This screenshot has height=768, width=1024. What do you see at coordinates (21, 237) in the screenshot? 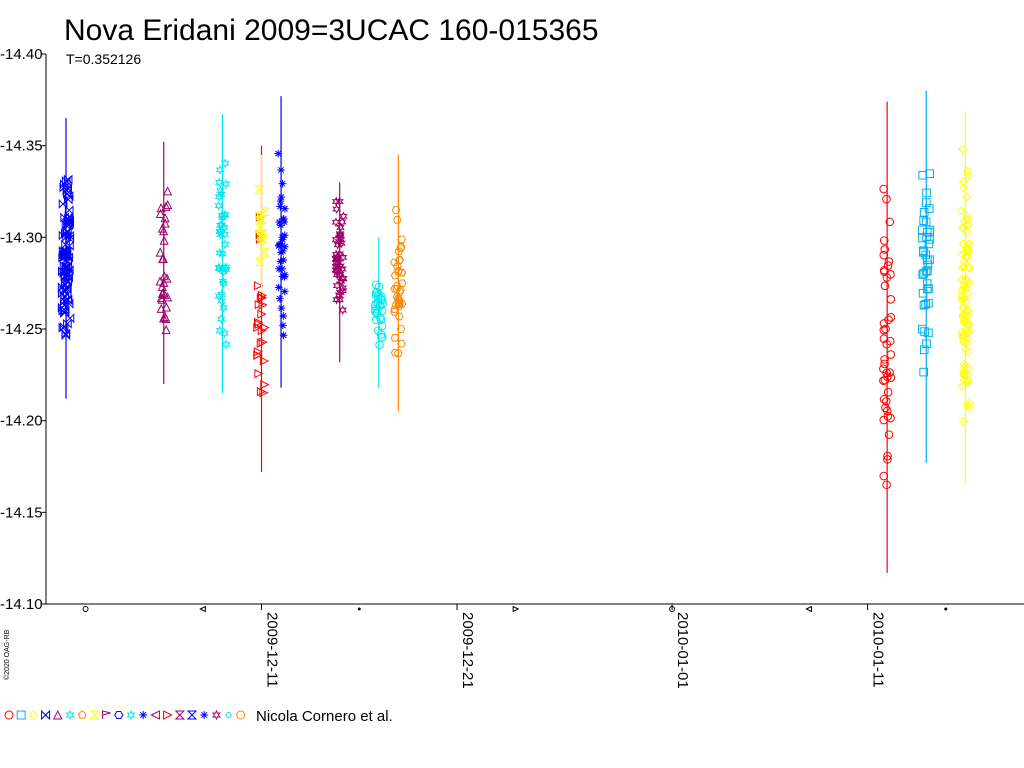
I see `y-tick-label: -14.30` at bounding box center [21, 237].